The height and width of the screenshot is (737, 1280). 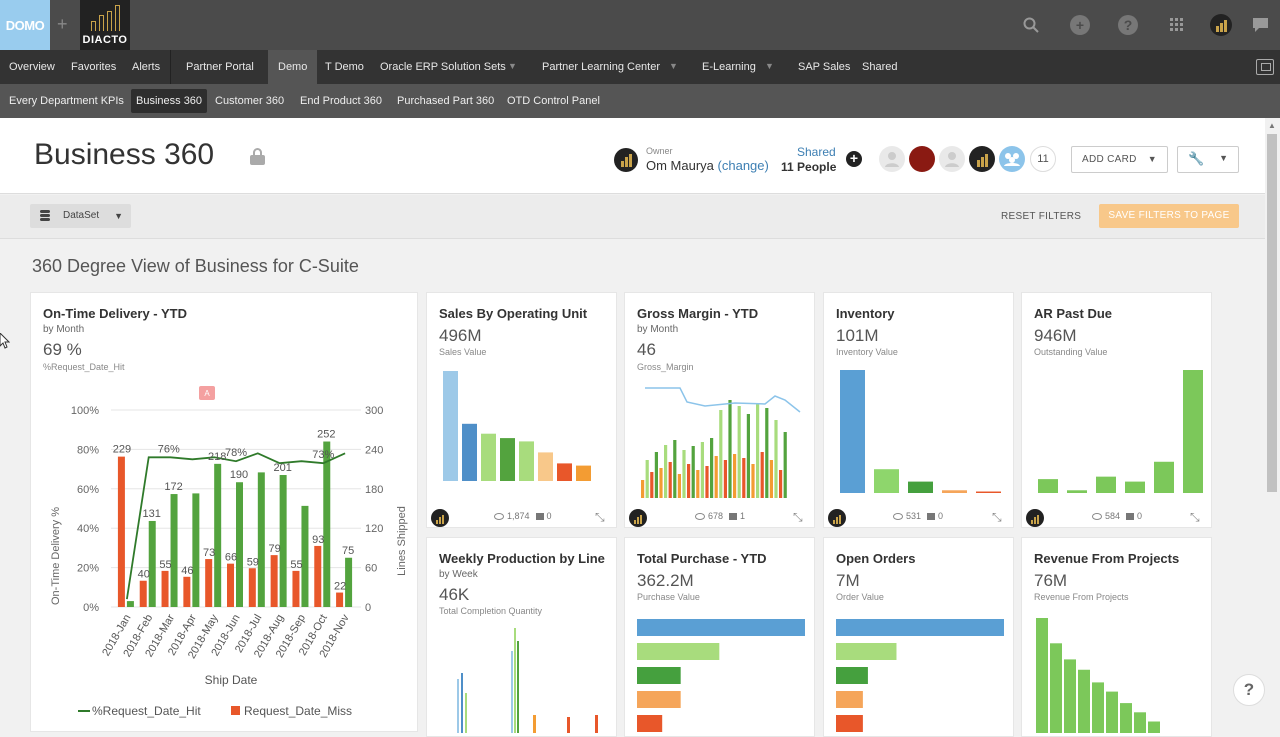 What do you see at coordinates (1080, 25) in the screenshot?
I see `add-icon: +` at bounding box center [1080, 25].